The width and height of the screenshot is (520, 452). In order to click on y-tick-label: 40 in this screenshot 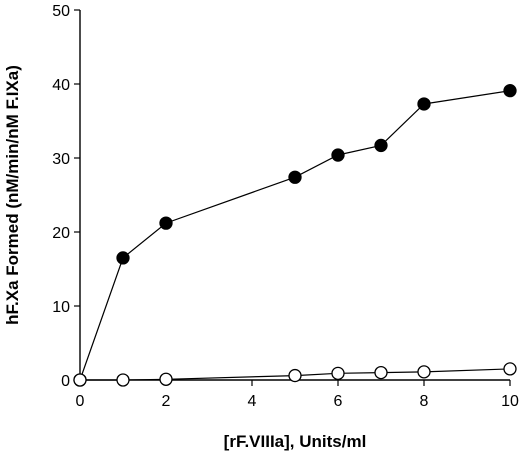, I will do `click(61, 85)`.